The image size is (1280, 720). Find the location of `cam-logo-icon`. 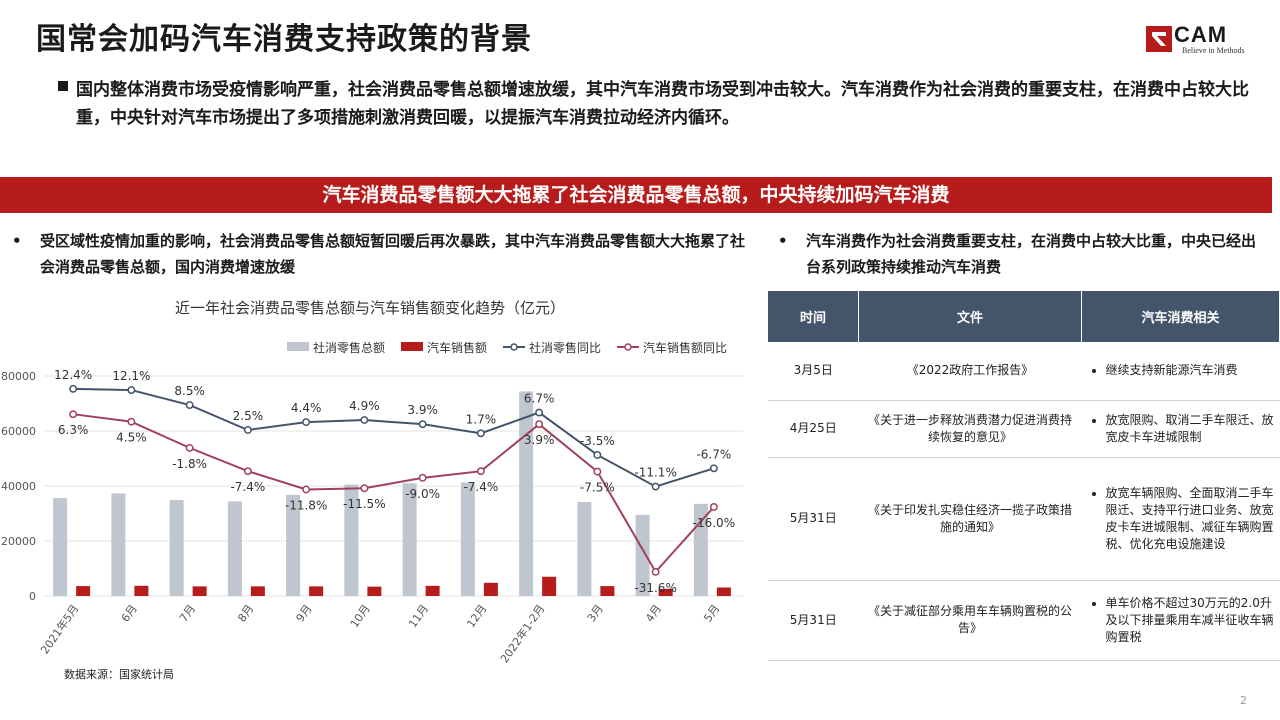

cam-logo-icon is located at coordinates (1159, 39).